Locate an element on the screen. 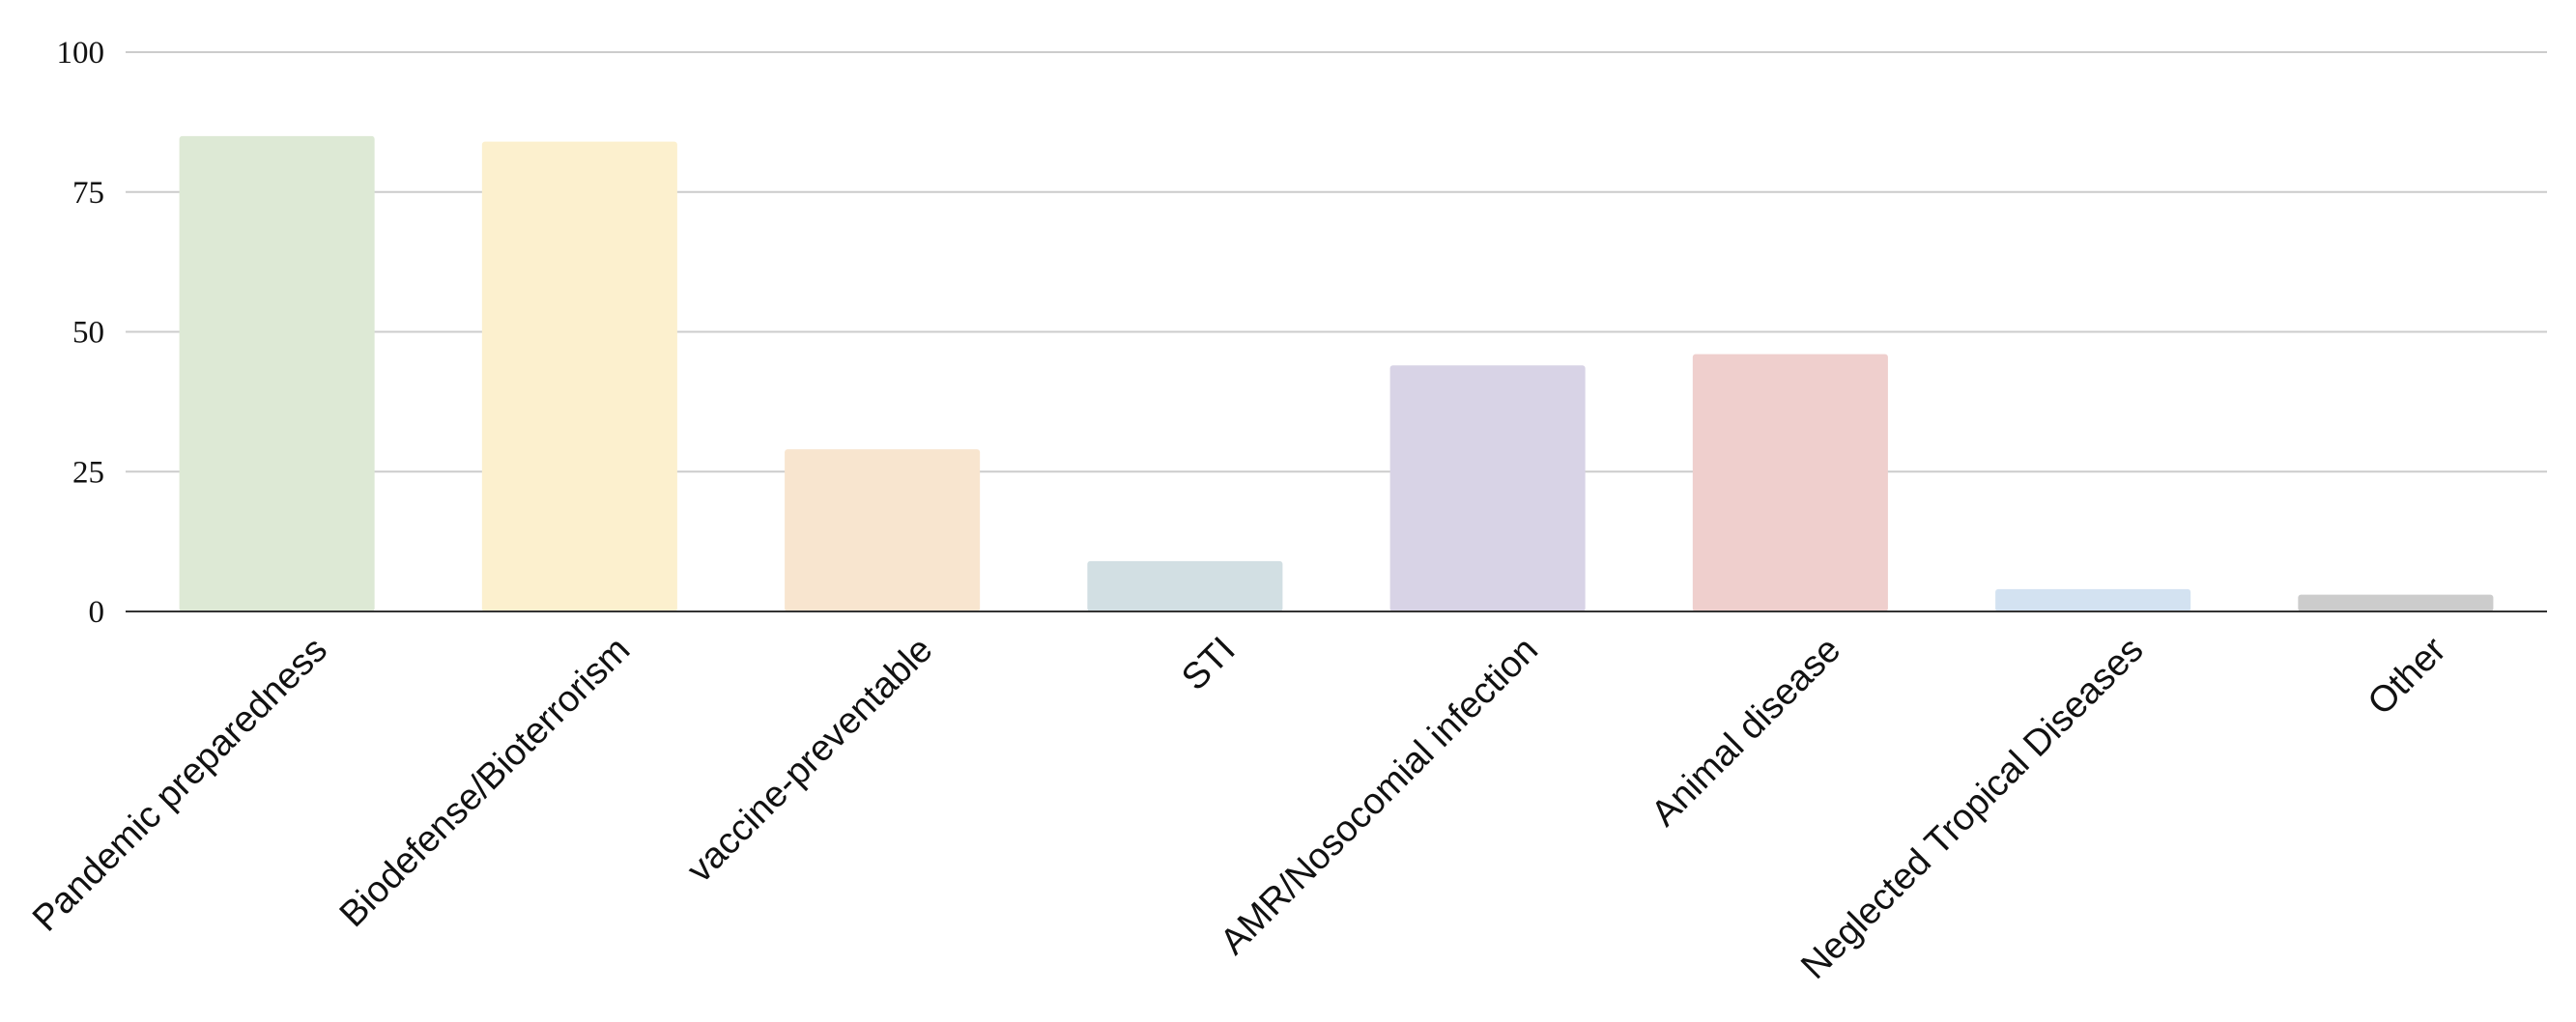  x-tick-label: STI is located at coordinates (1209, 665).